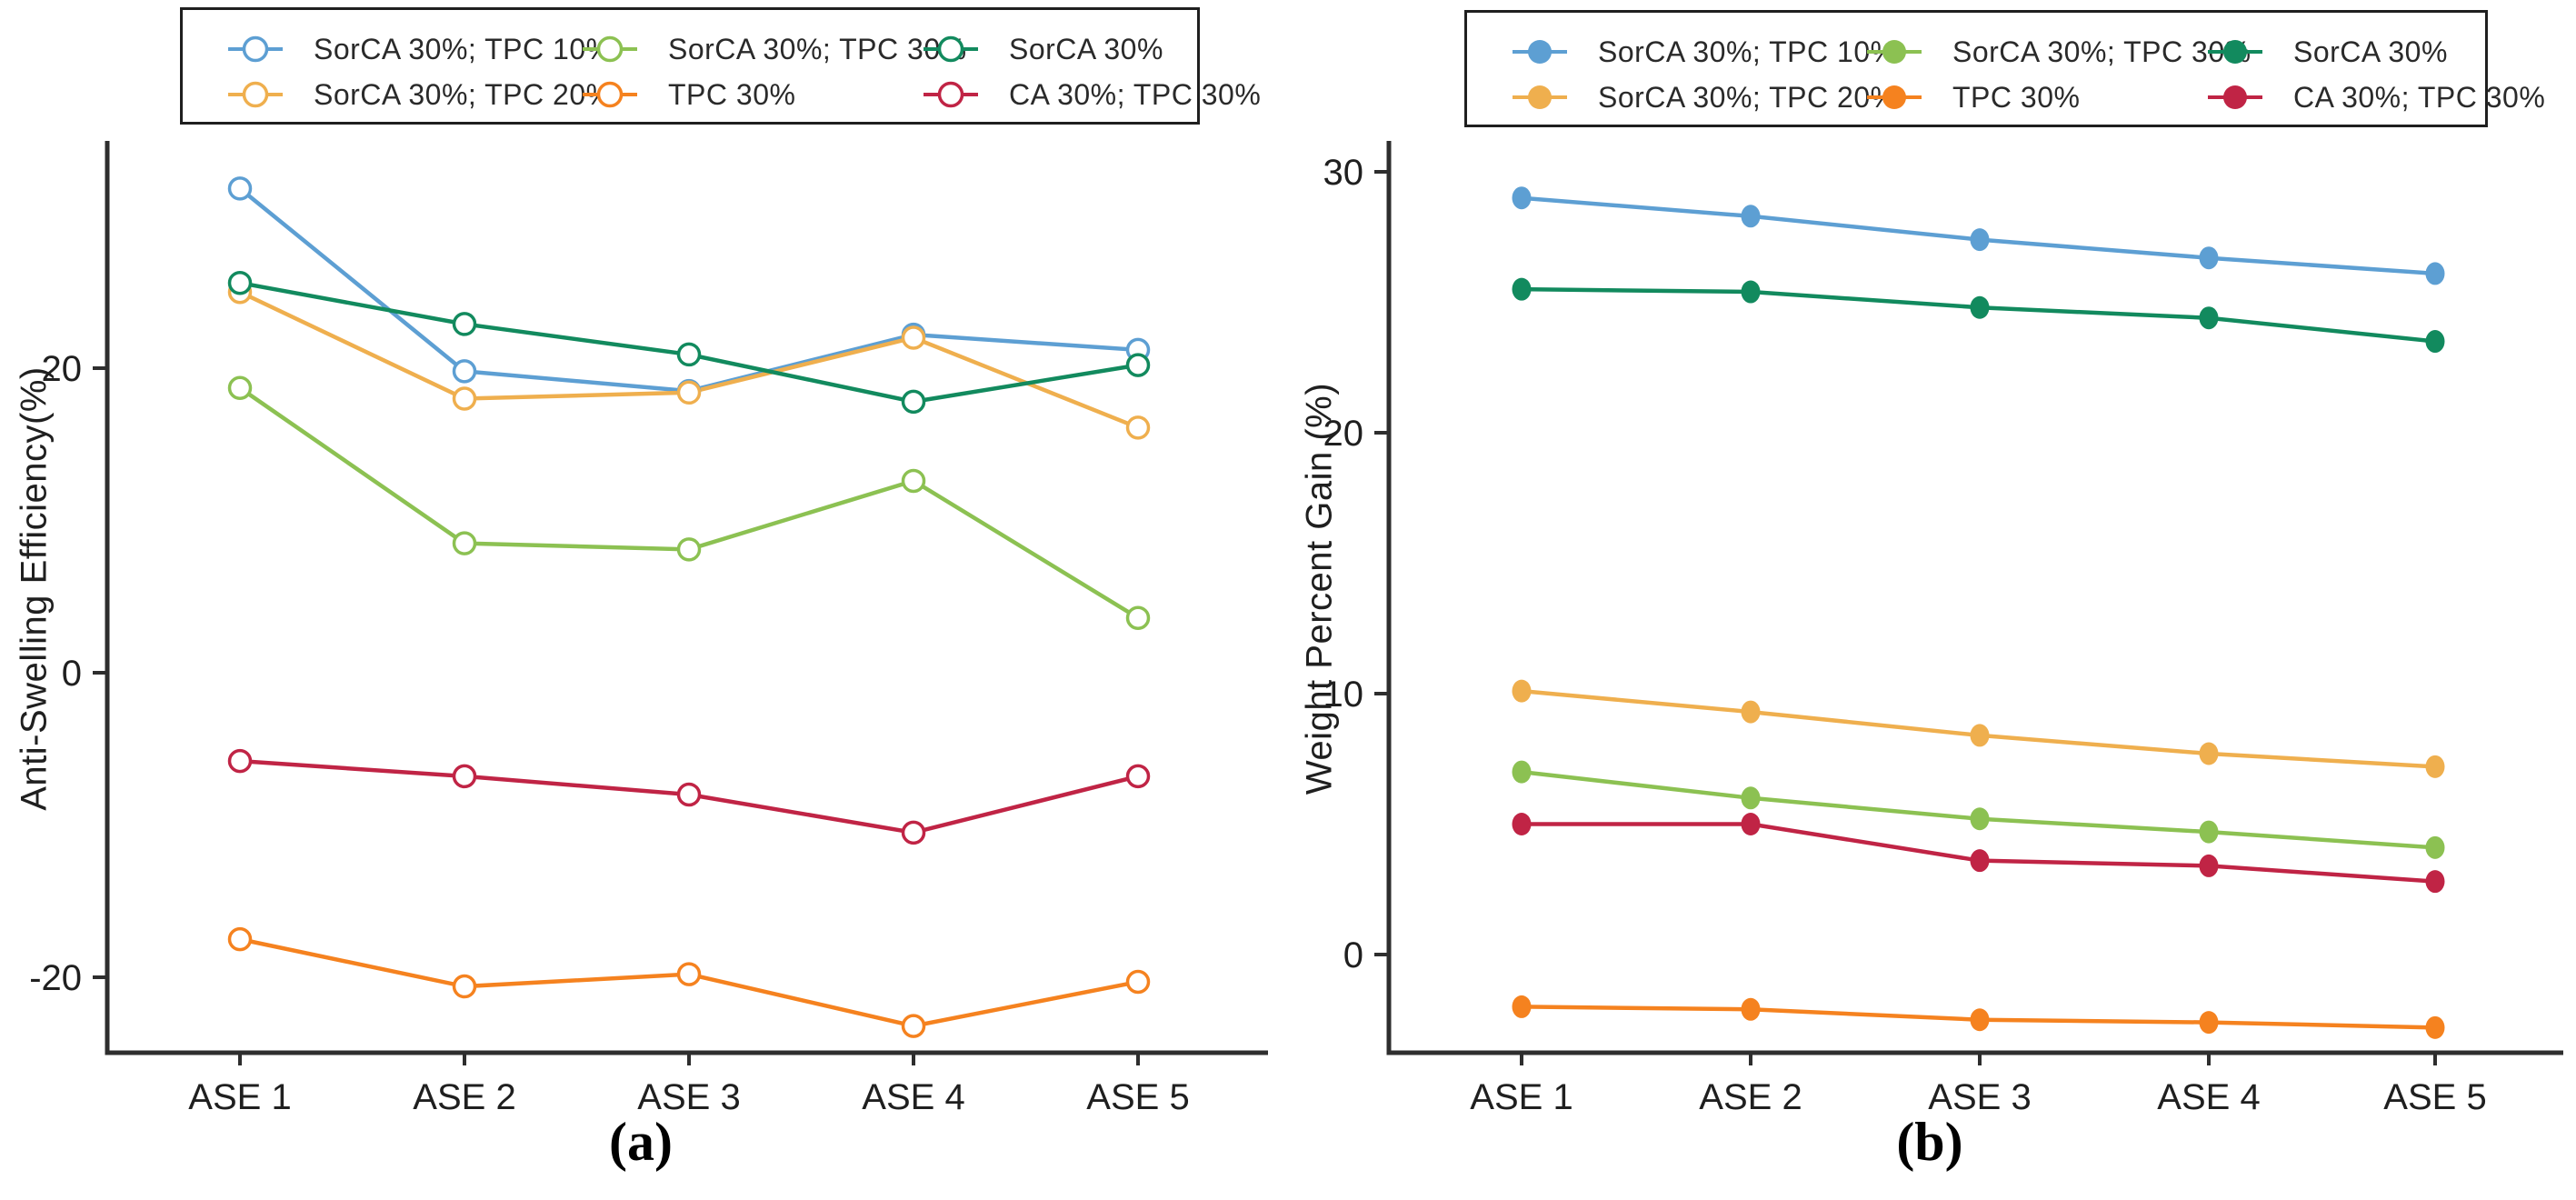 The width and height of the screenshot is (2576, 1200). Describe the element at coordinates (641, 1142) in the screenshot. I see `subfigure-caption-a: (a)` at that location.